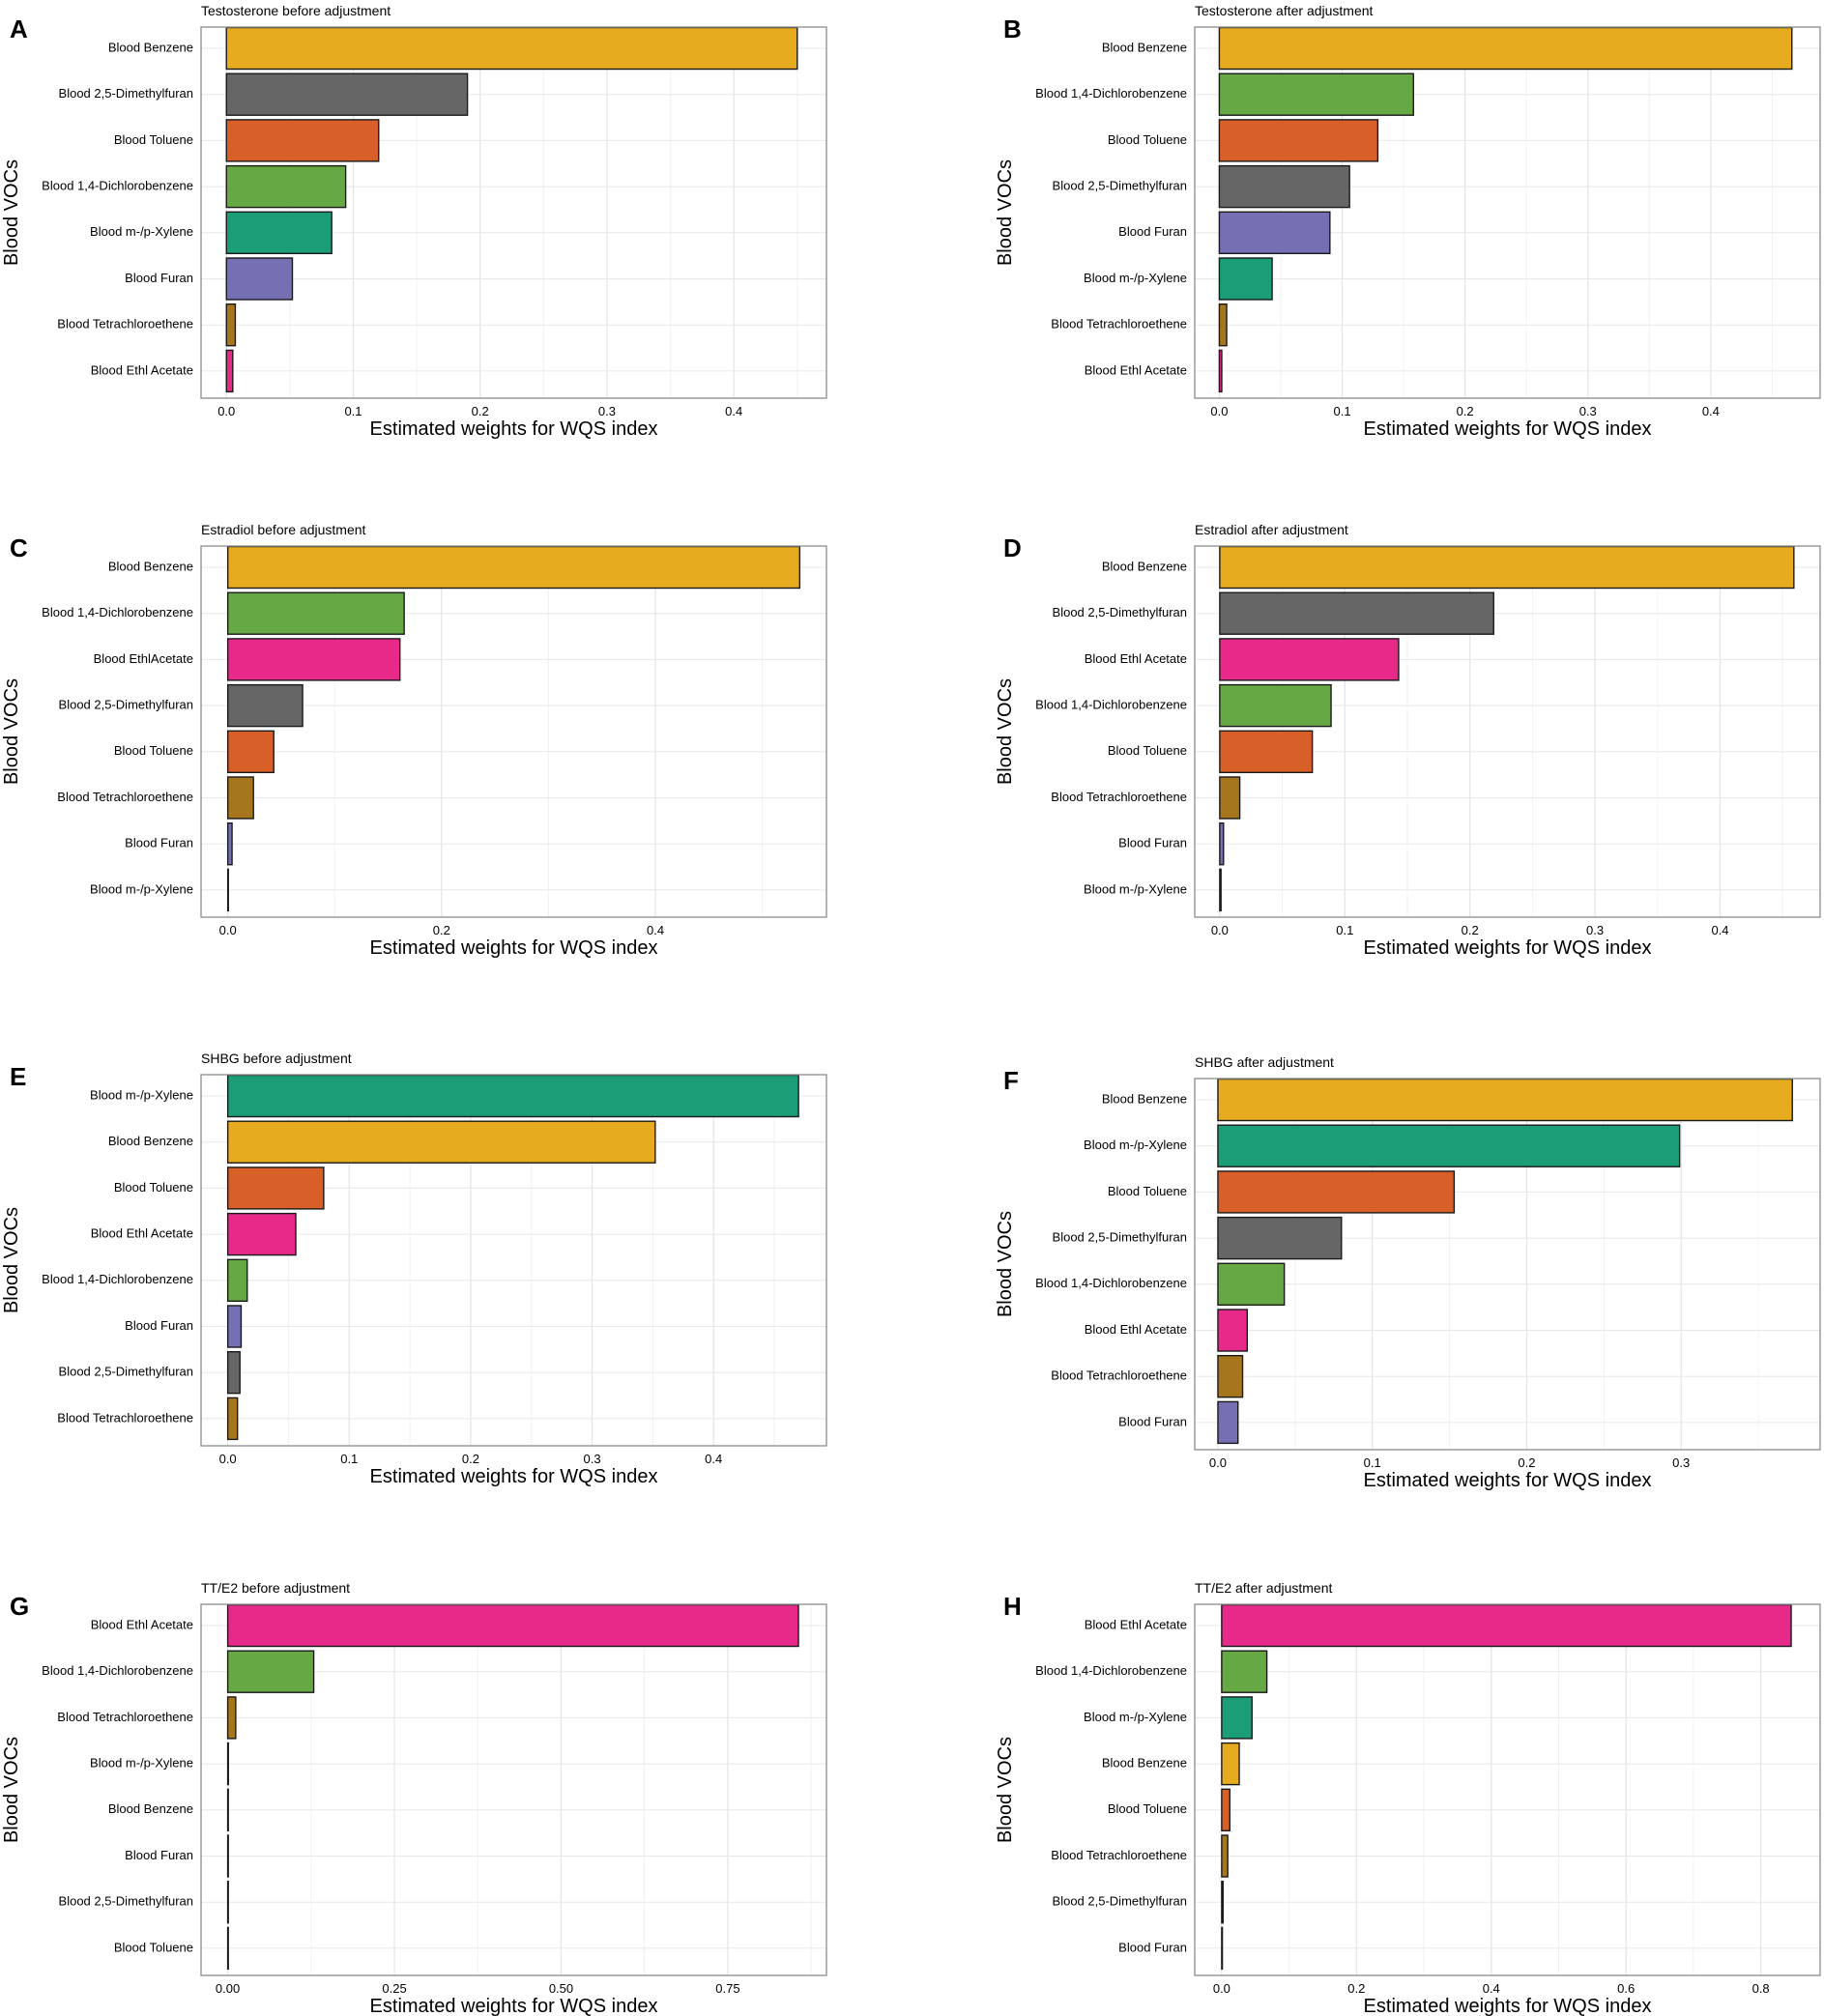 The height and width of the screenshot is (2016, 1824). What do you see at coordinates (1013, 548) in the screenshot?
I see `panel-letter: D` at bounding box center [1013, 548].